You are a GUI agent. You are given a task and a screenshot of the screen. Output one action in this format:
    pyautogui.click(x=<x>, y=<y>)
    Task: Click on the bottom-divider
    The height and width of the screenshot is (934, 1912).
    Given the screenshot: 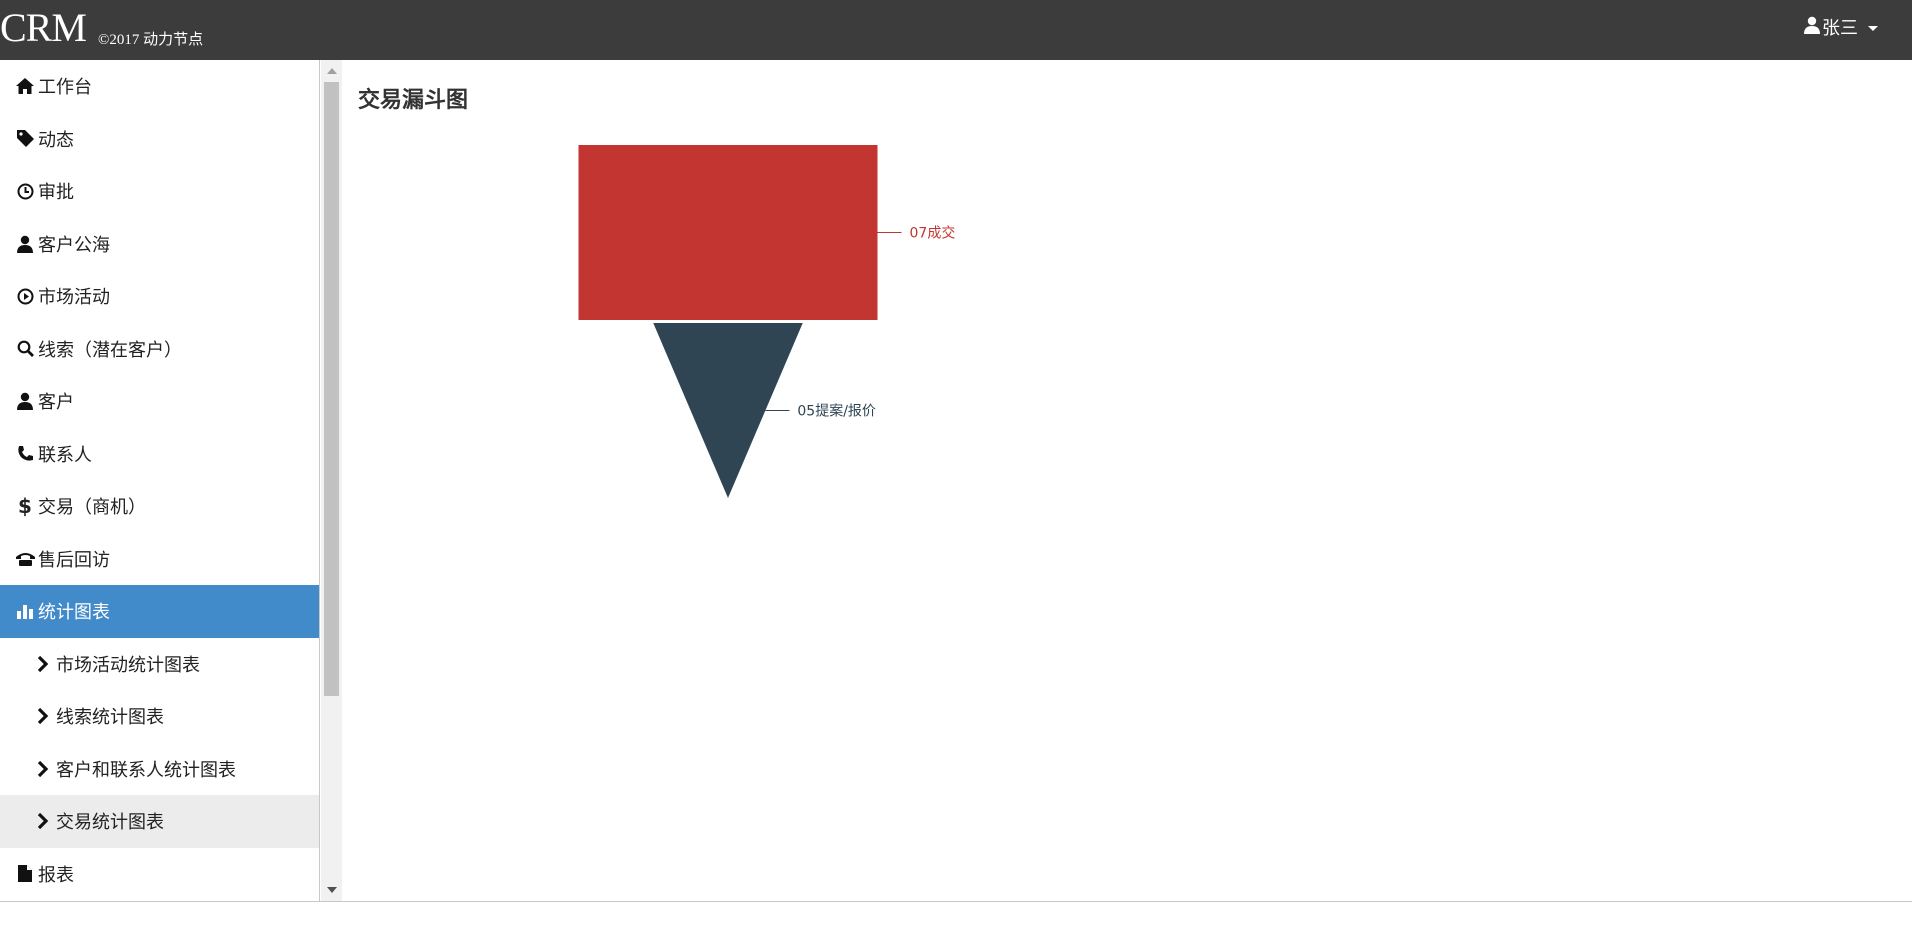 What is the action you would take?
    pyautogui.click(x=956, y=901)
    